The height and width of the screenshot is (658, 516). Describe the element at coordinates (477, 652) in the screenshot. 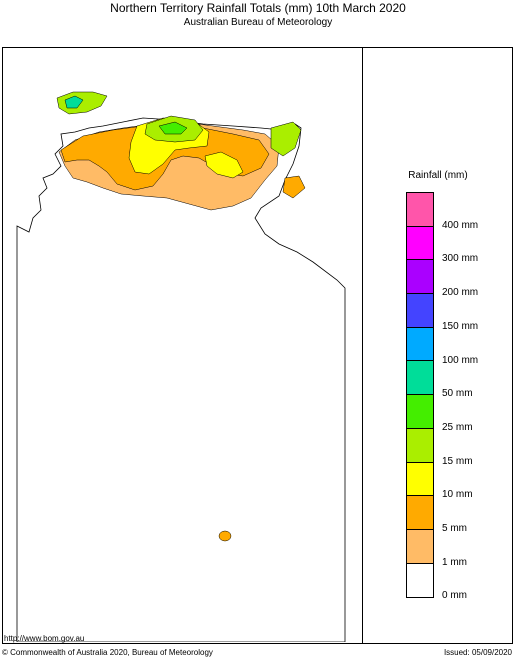

I see `footer-issued: Issued: 05/09/2020` at that location.